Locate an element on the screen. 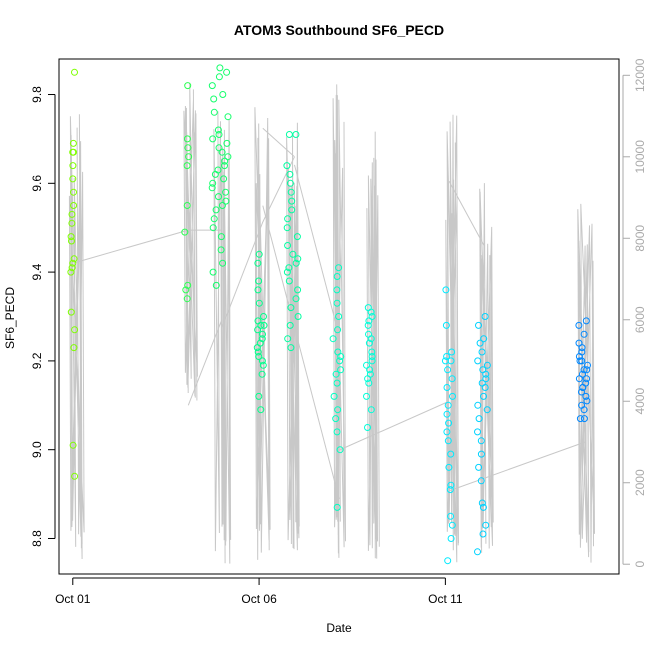 The image size is (650, 650). y-axis-label: SF6_PECD is located at coordinates (10, 318).